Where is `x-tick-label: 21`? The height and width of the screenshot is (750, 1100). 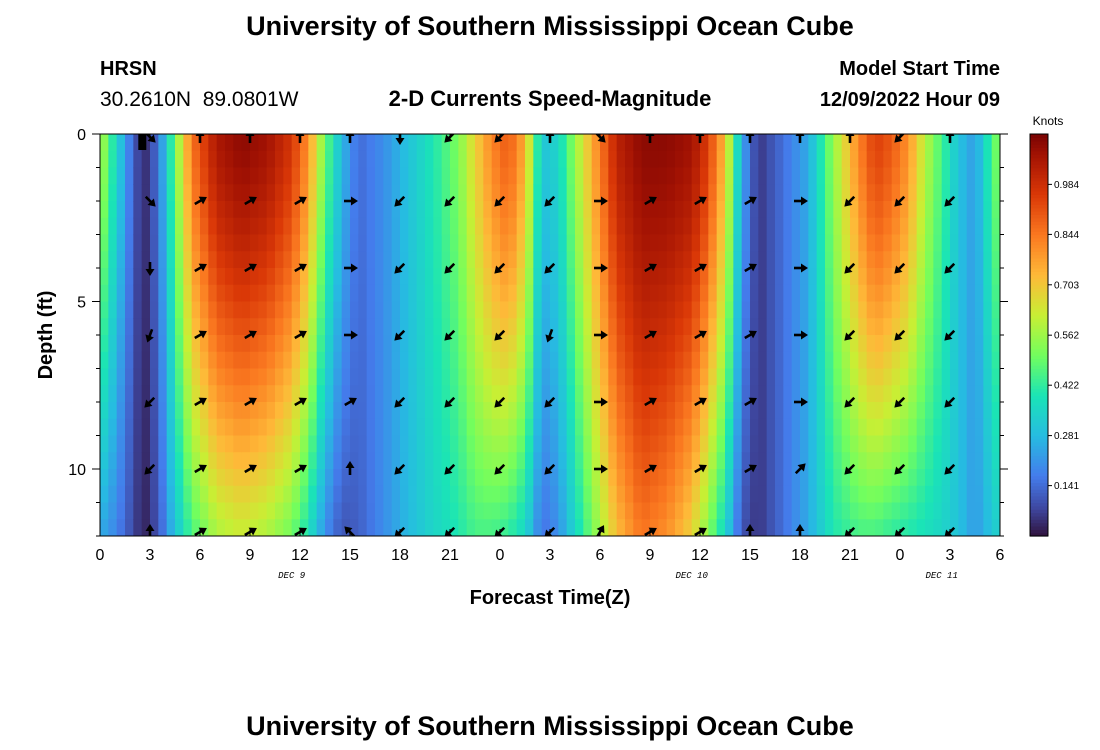
x-tick-label: 21 is located at coordinates (850, 555).